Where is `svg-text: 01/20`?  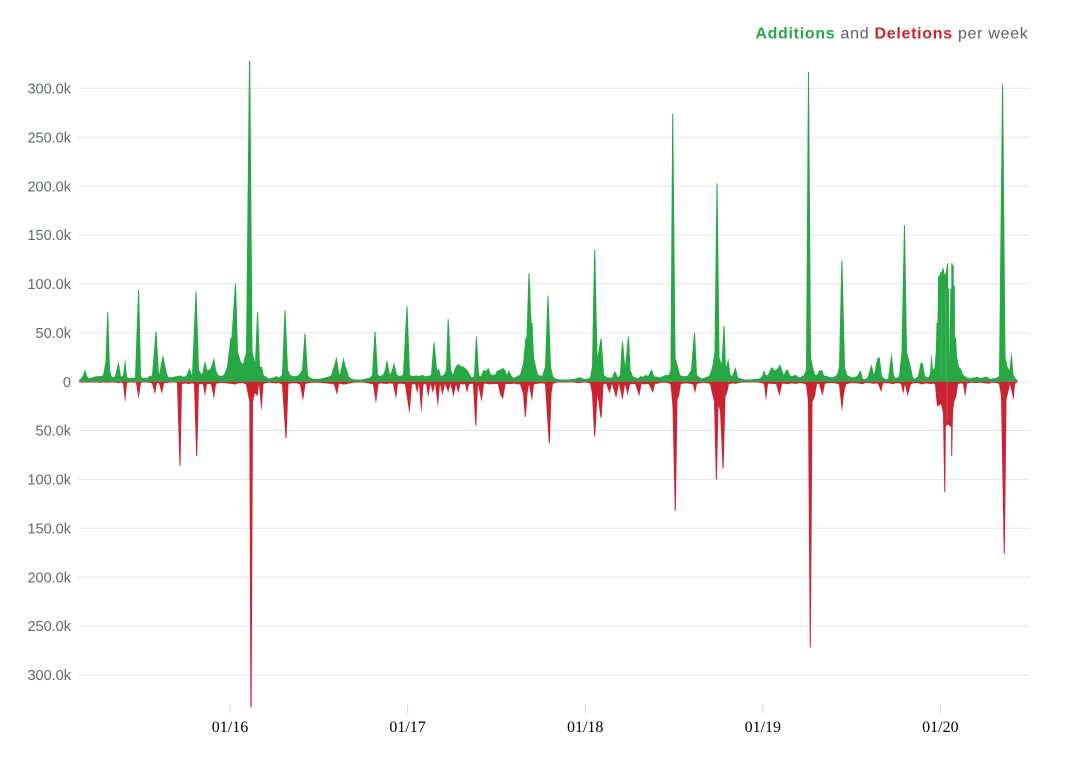
svg-text: 01/20 is located at coordinates (940, 727).